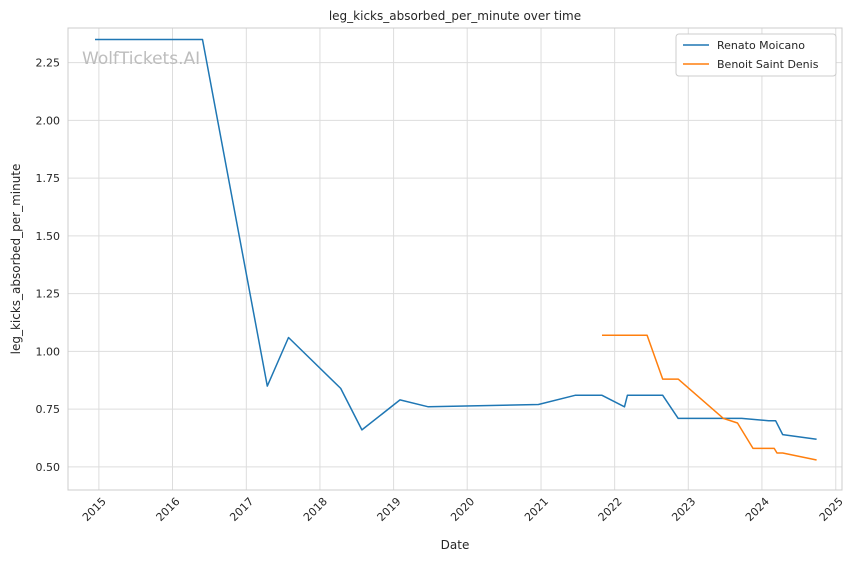 This screenshot has height=561, width=852. Describe the element at coordinates (768, 64) in the screenshot. I see `legend-label: Benoit Saint Denis` at that location.